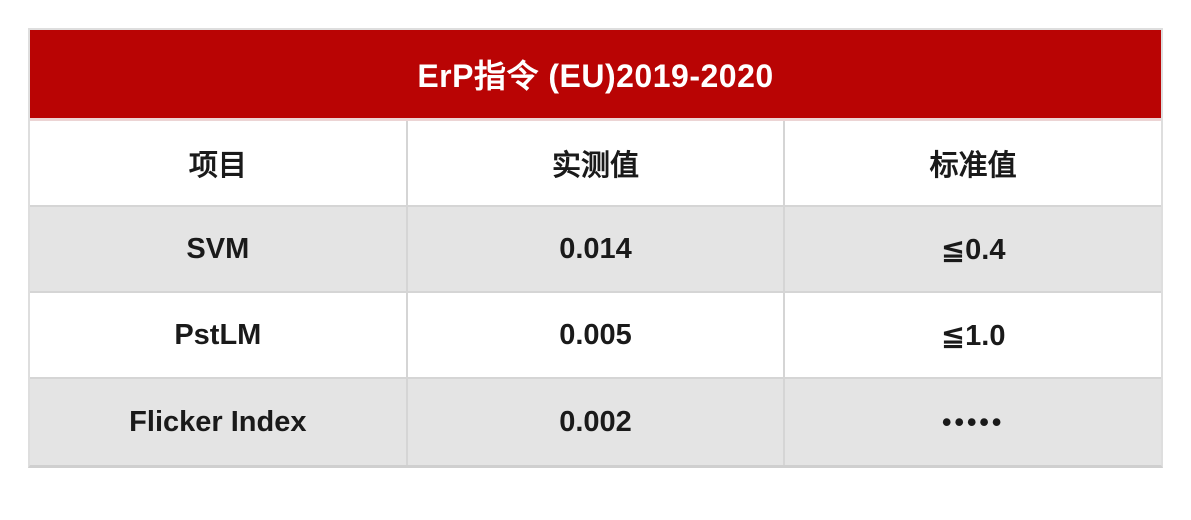 Image resolution: width=1191 pixels, height=520 pixels. I want to click on column-header-measured-value: 实测值, so click(597, 163).